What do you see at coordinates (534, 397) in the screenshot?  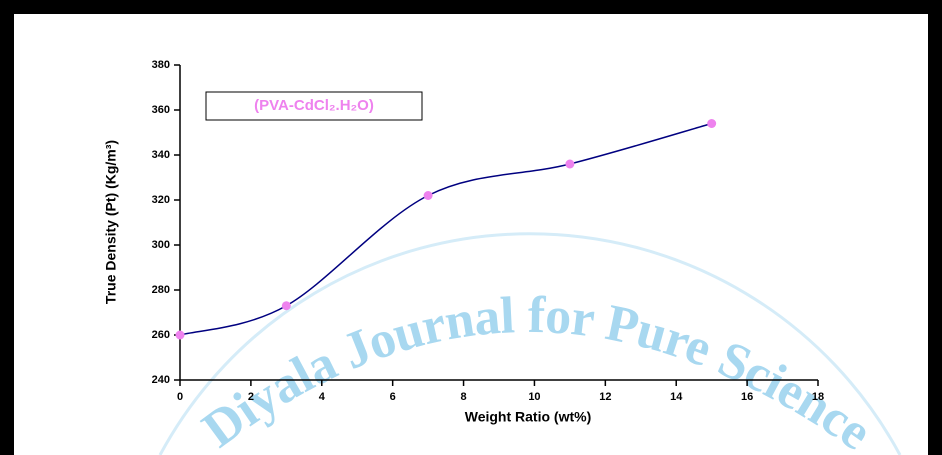 I see `x-tick-label: 10` at bounding box center [534, 397].